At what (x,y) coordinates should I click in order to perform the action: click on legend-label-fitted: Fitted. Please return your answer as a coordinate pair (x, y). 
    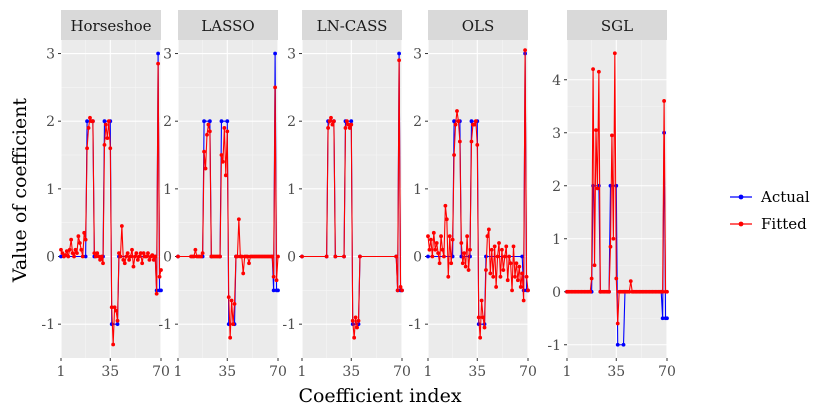
    Looking at the image, I should click on (784, 224).